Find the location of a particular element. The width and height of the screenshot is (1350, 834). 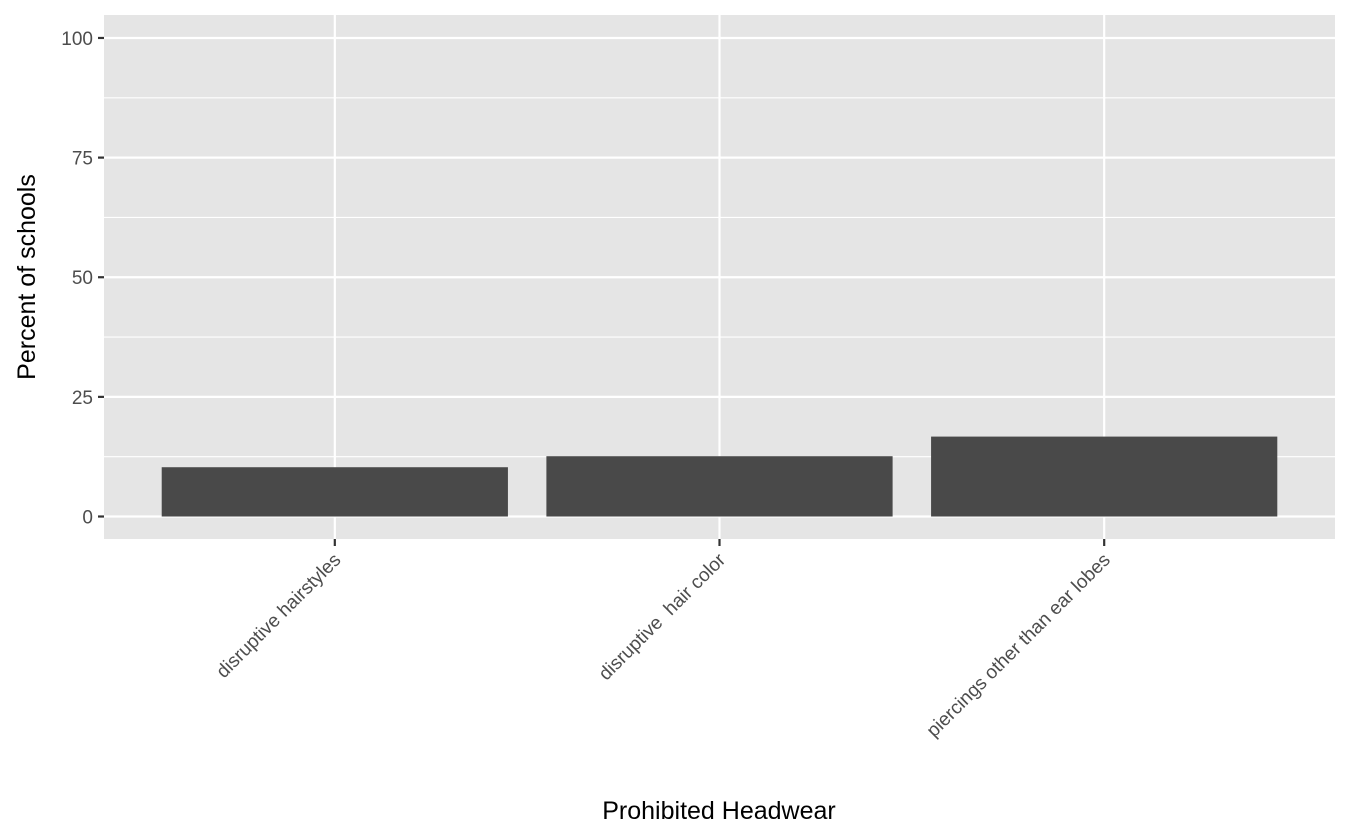

x-tick-label: disruptive hair color is located at coordinates (663, 617).